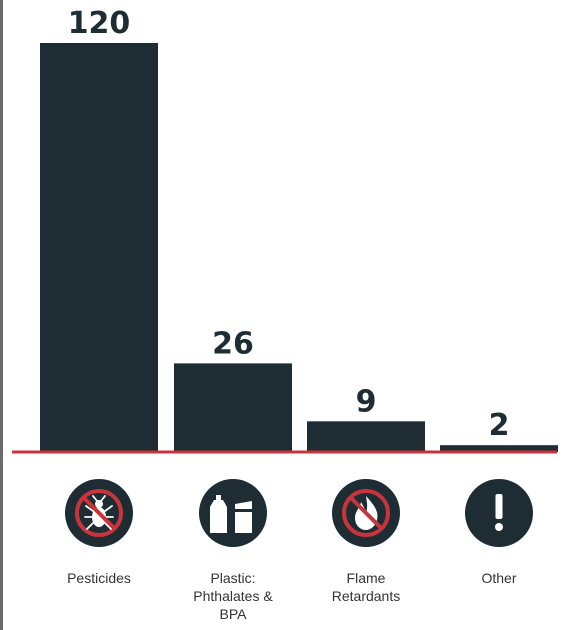 The image size is (568, 630). What do you see at coordinates (366, 587) in the screenshot?
I see `category-label-2: Flame Retardants` at bounding box center [366, 587].